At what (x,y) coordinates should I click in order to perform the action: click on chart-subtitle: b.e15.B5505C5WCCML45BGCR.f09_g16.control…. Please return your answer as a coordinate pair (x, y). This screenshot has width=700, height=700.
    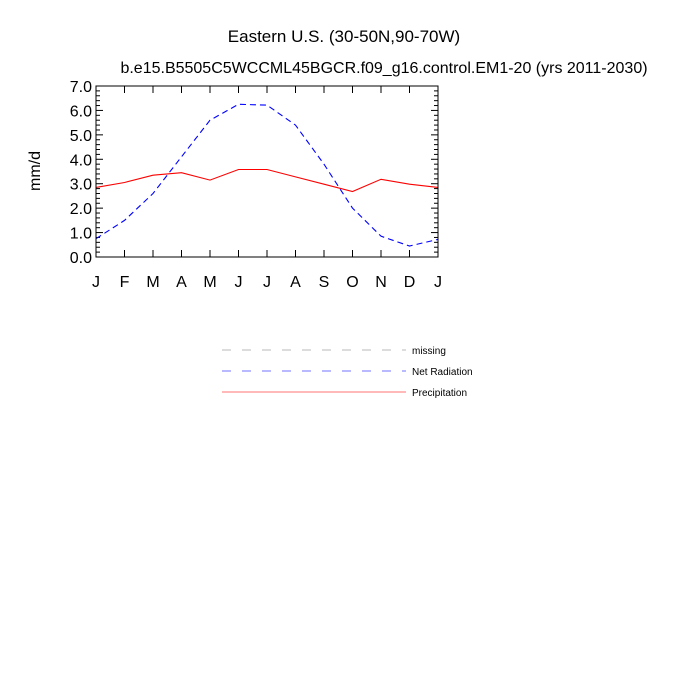
    Looking at the image, I should click on (383, 68).